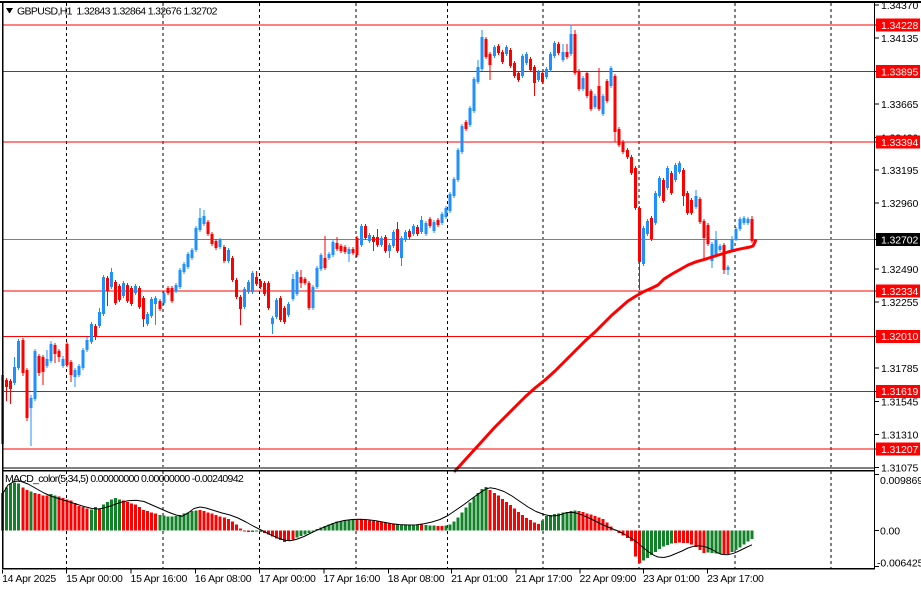 The image size is (921, 595). Describe the element at coordinates (29, 579) in the screenshot. I see `svg-text: 14 Apr 2025` at that location.